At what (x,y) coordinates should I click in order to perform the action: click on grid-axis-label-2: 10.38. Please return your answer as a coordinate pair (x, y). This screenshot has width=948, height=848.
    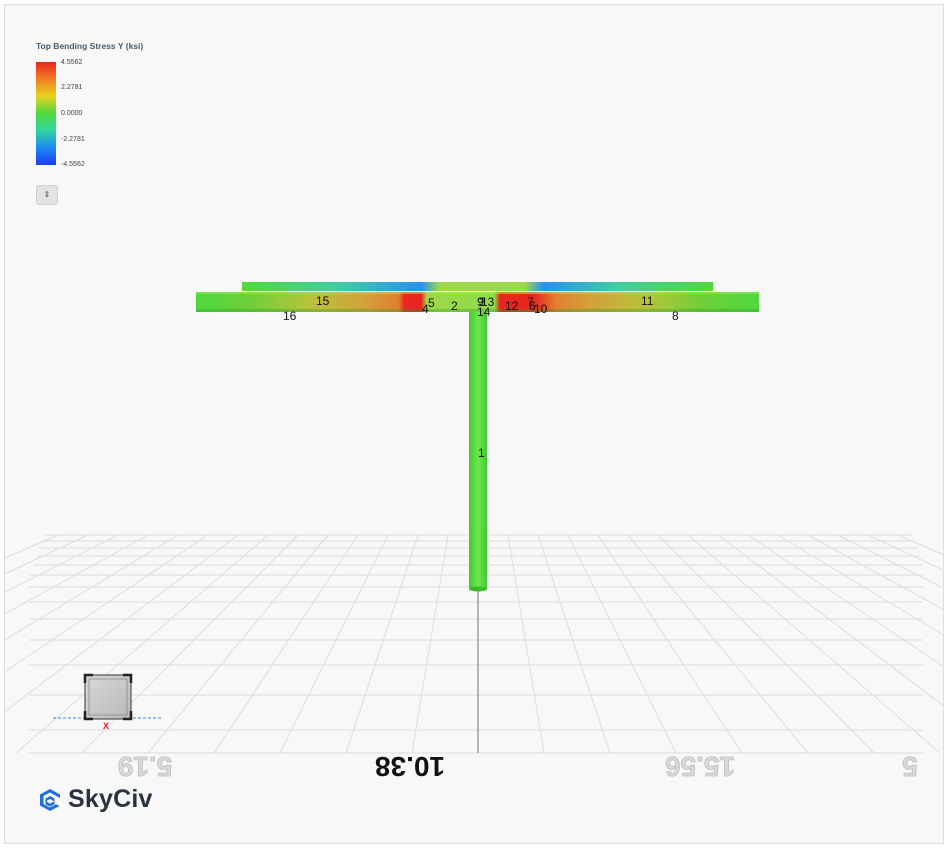
    Looking at the image, I should click on (410, 766).